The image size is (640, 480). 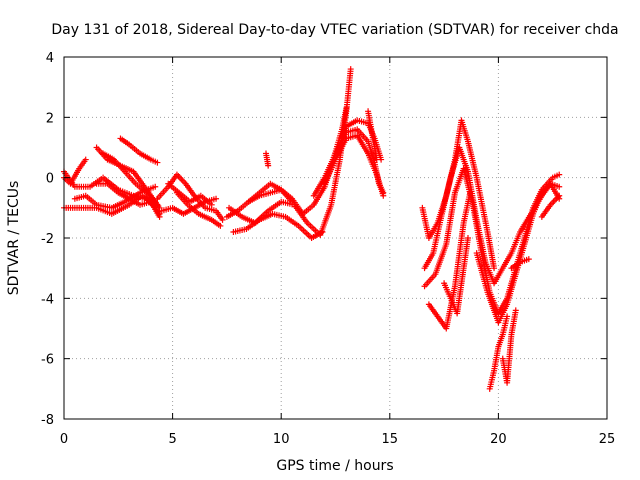 What do you see at coordinates (47, 420) in the screenshot?
I see `y-tick-label: -8` at bounding box center [47, 420].